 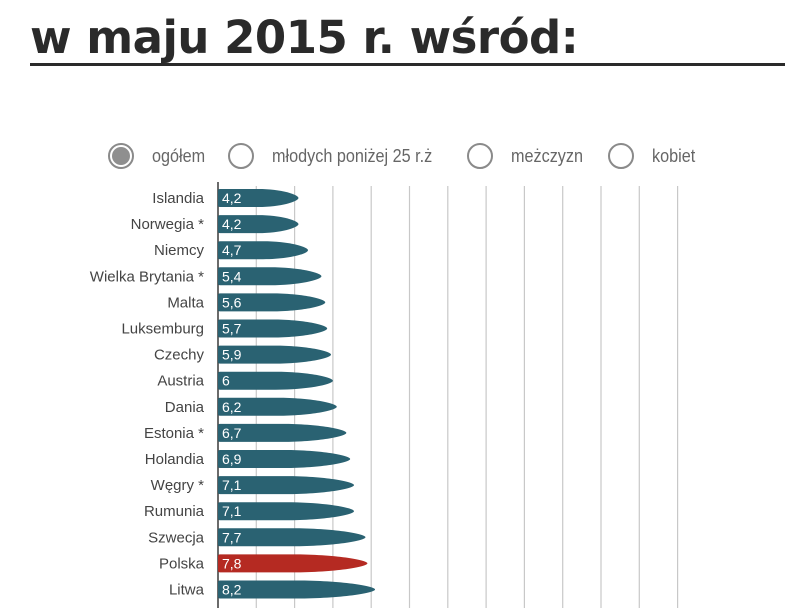 I want to click on category-label: Luksemburg, so click(x=162, y=329).